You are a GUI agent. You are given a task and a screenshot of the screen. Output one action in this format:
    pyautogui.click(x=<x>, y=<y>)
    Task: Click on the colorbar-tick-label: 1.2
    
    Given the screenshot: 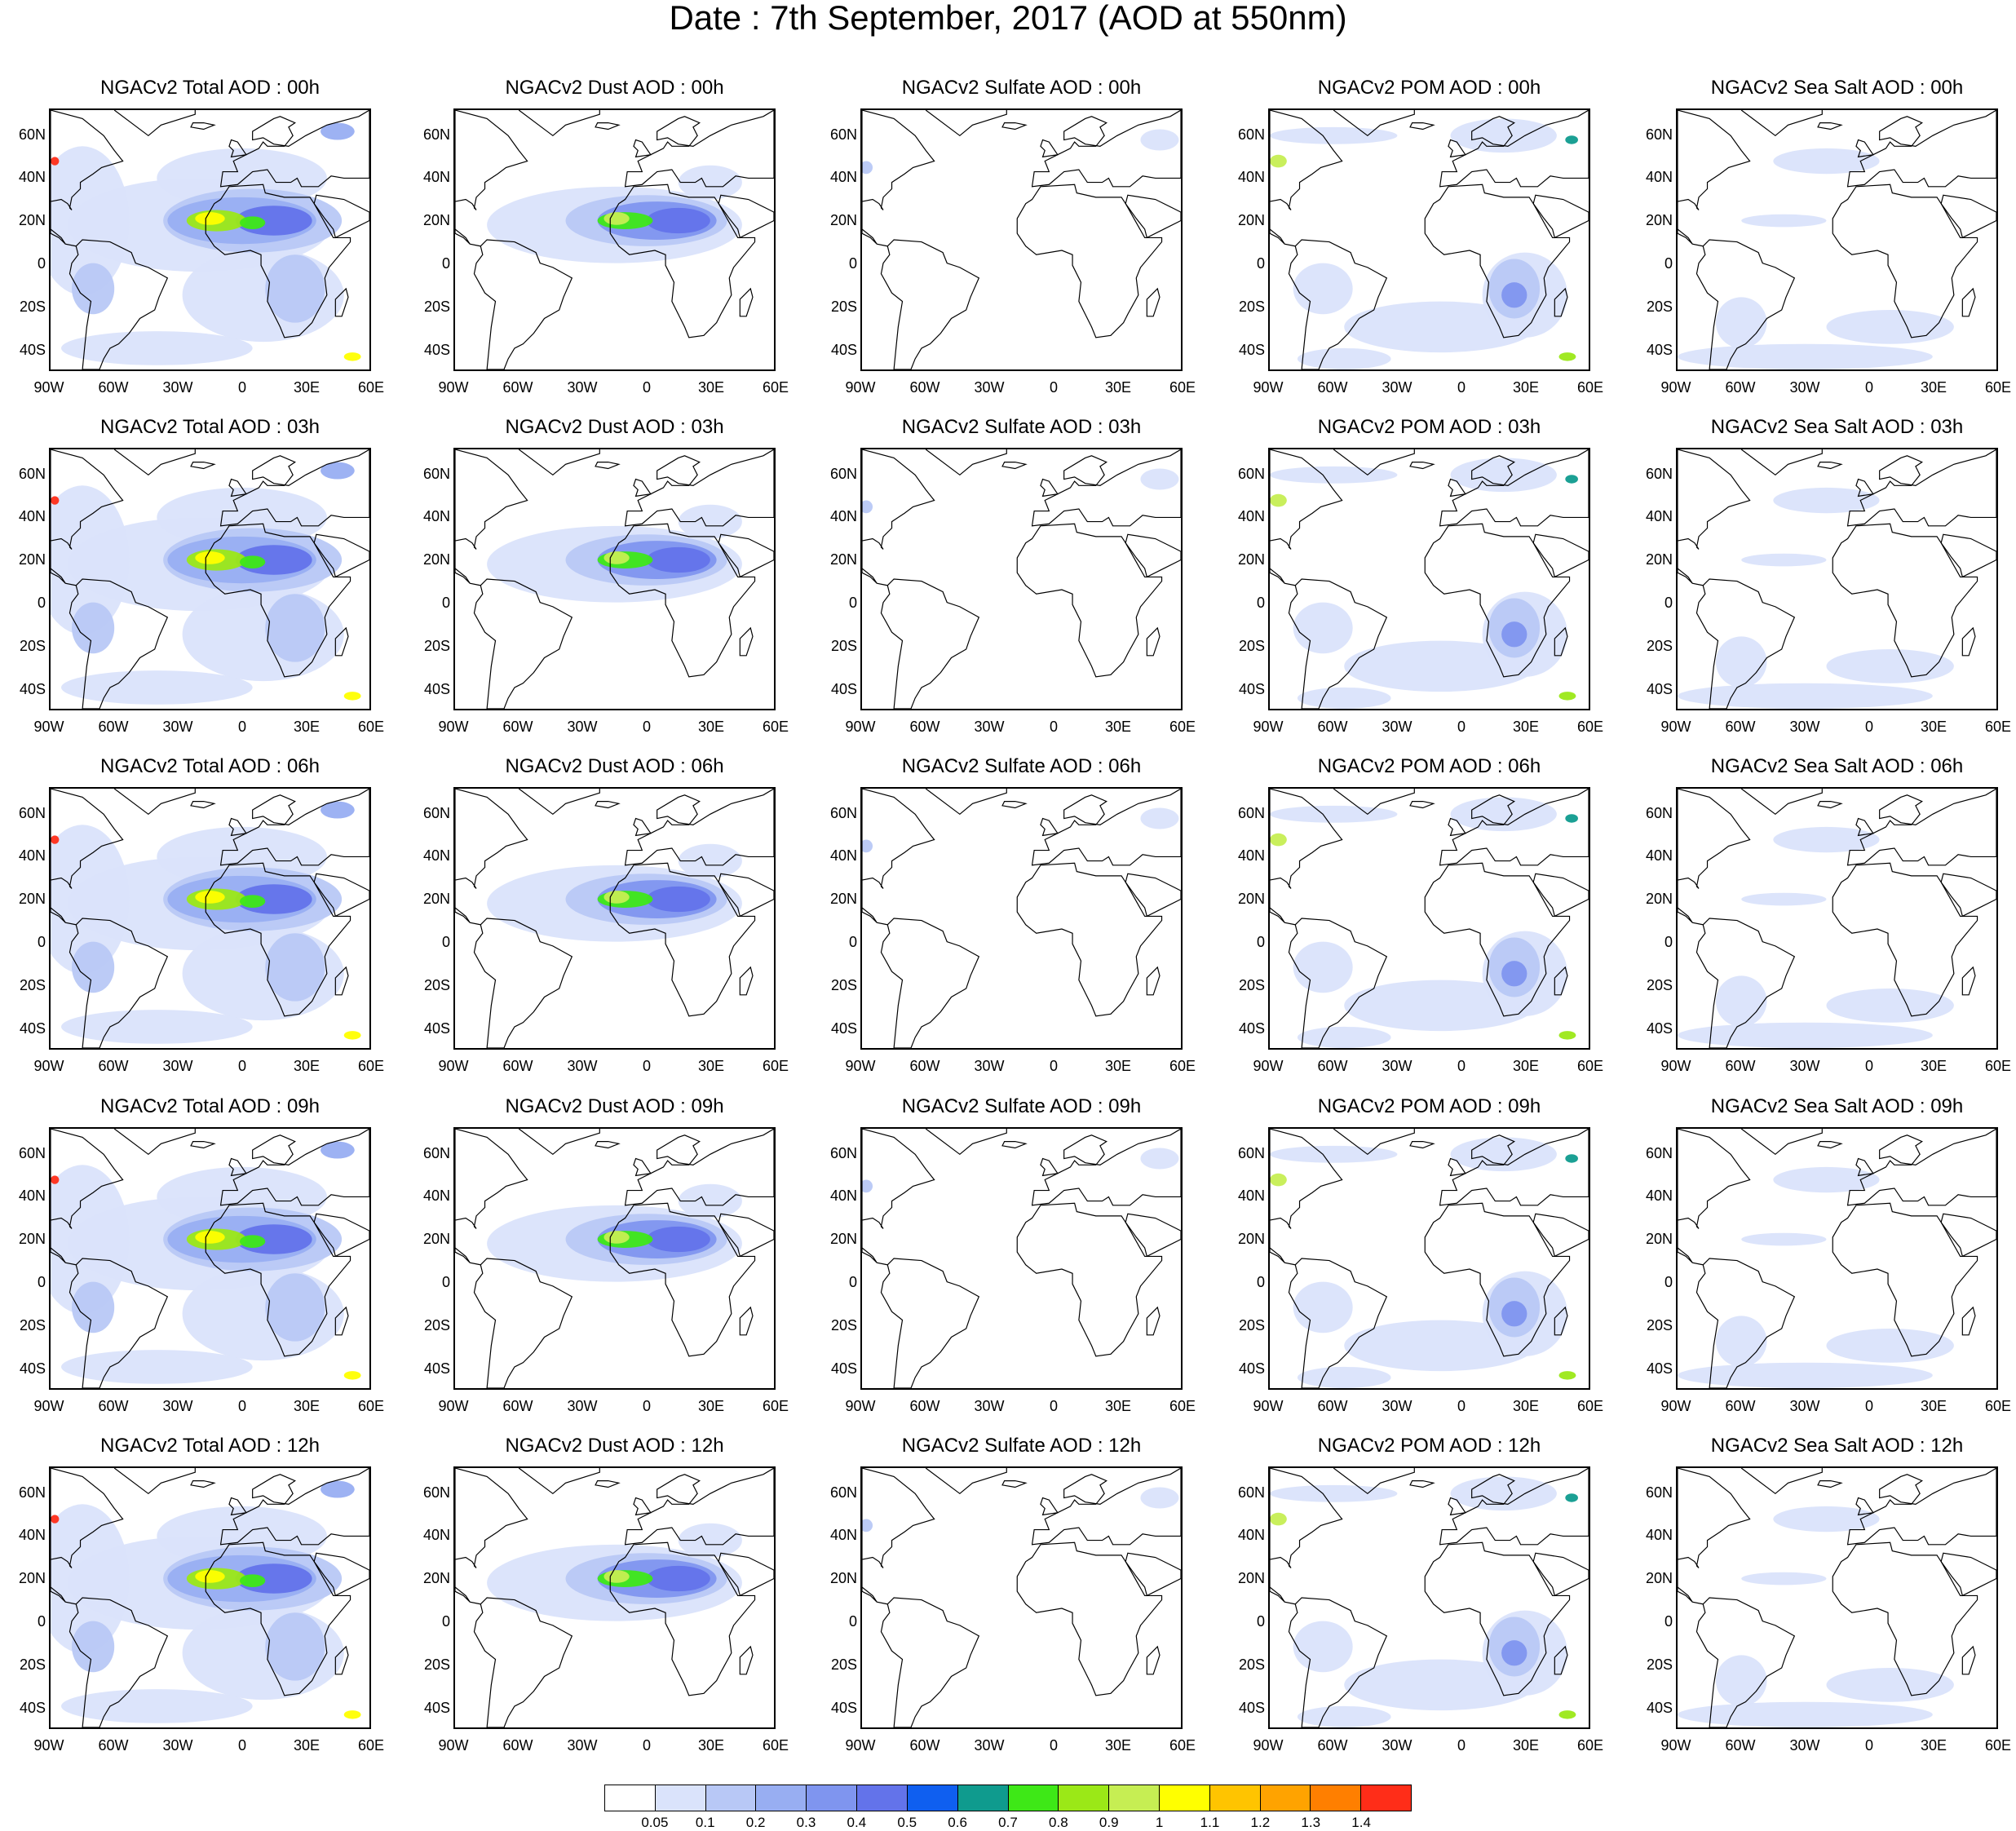 What is the action you would take?
    pyautogui.click(x=1260, y=1822)
    